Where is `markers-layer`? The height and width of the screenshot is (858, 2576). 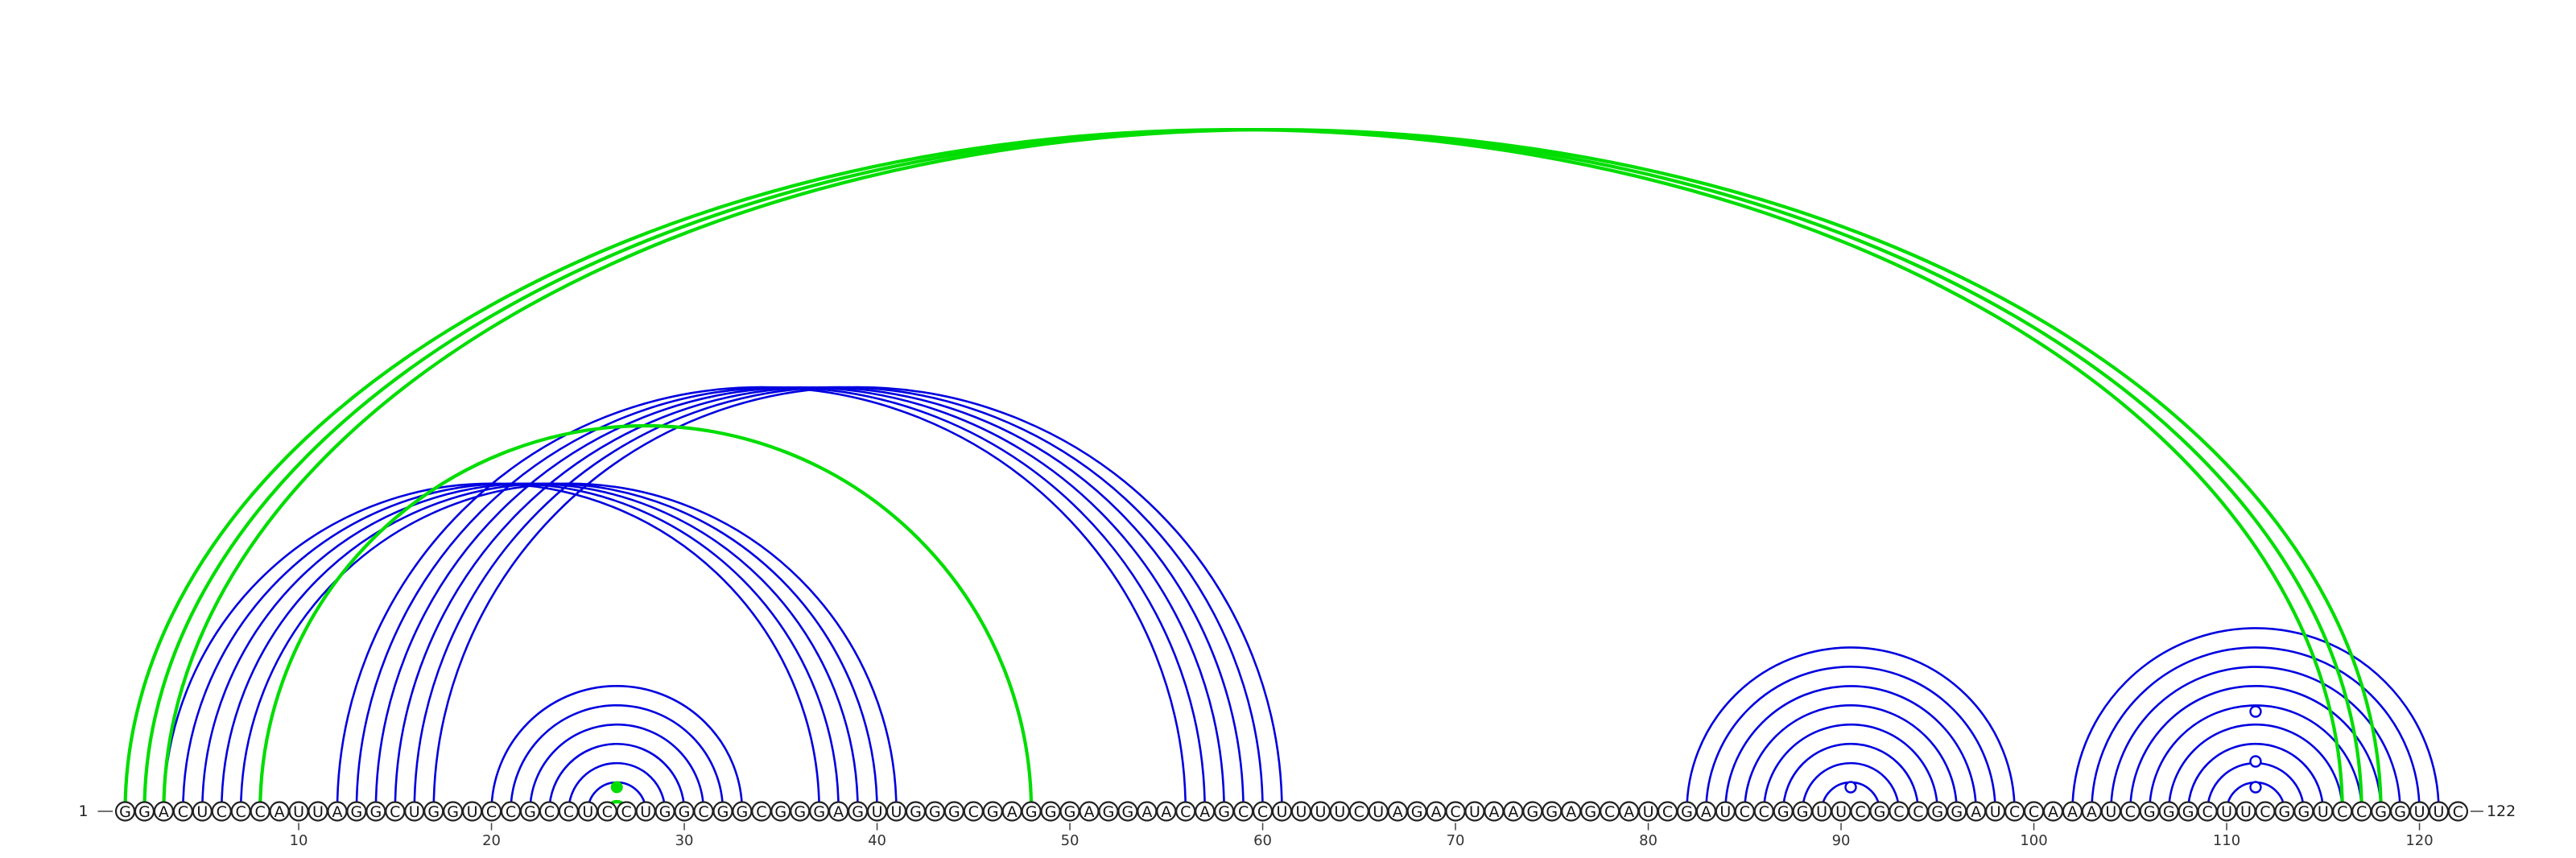 markers-layer is located at coordinates (1436, 750).